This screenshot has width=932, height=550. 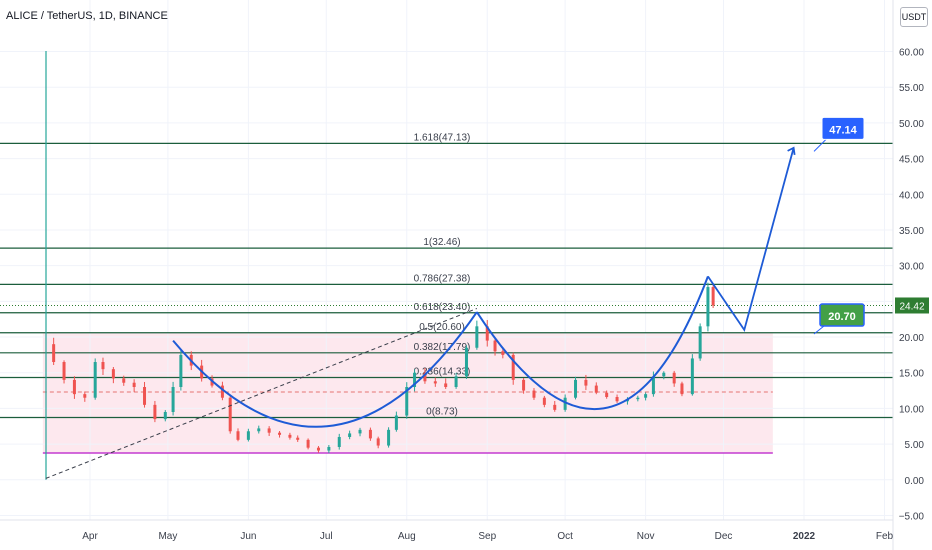 I want to click on projection-callout: 47.14, so click(x=839, y=134).